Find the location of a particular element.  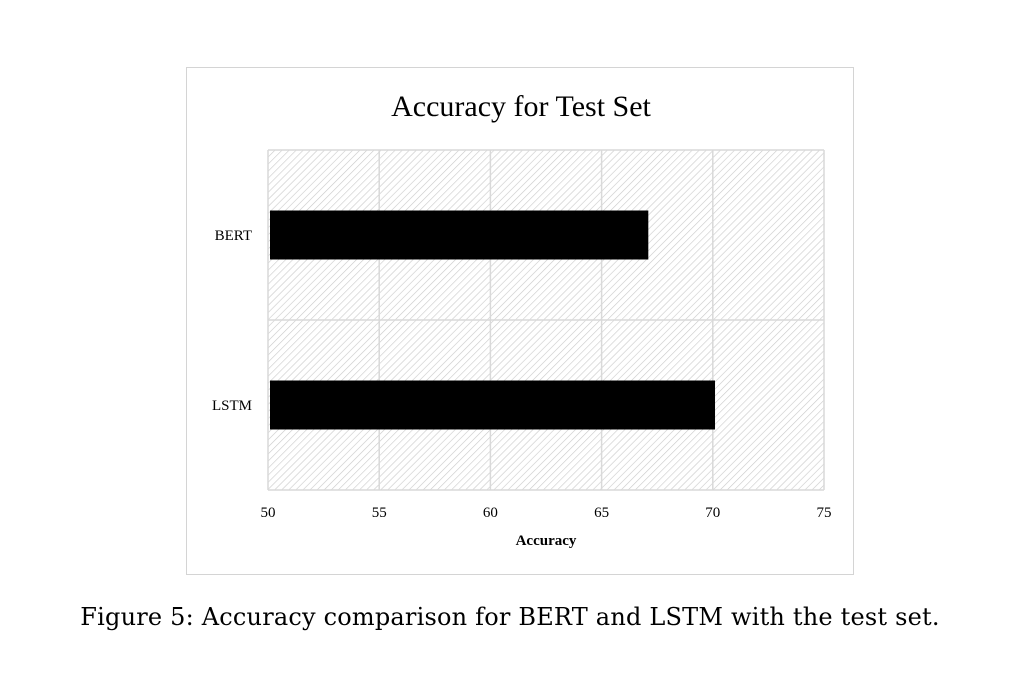

category-label-lstm: LSTM is located at coordinates (232, 406).